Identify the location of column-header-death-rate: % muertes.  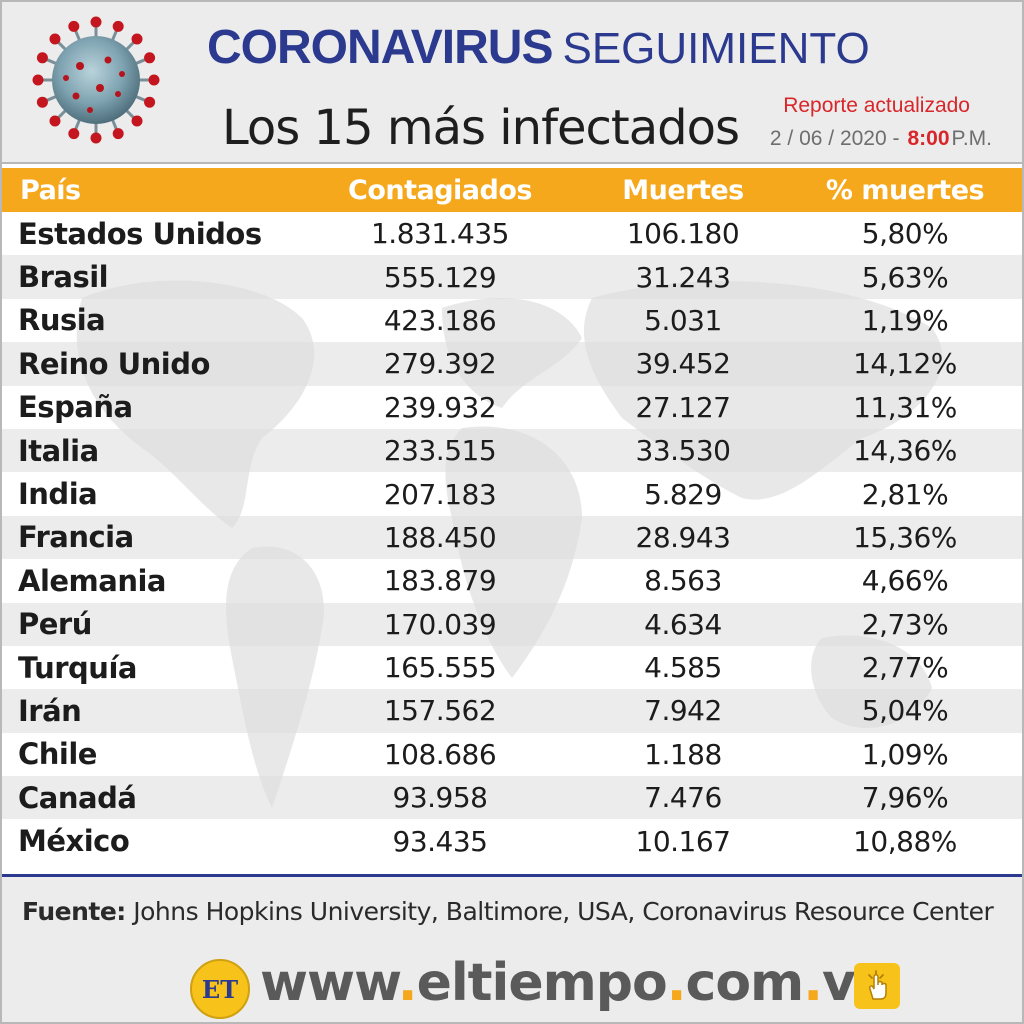
(905, 190).